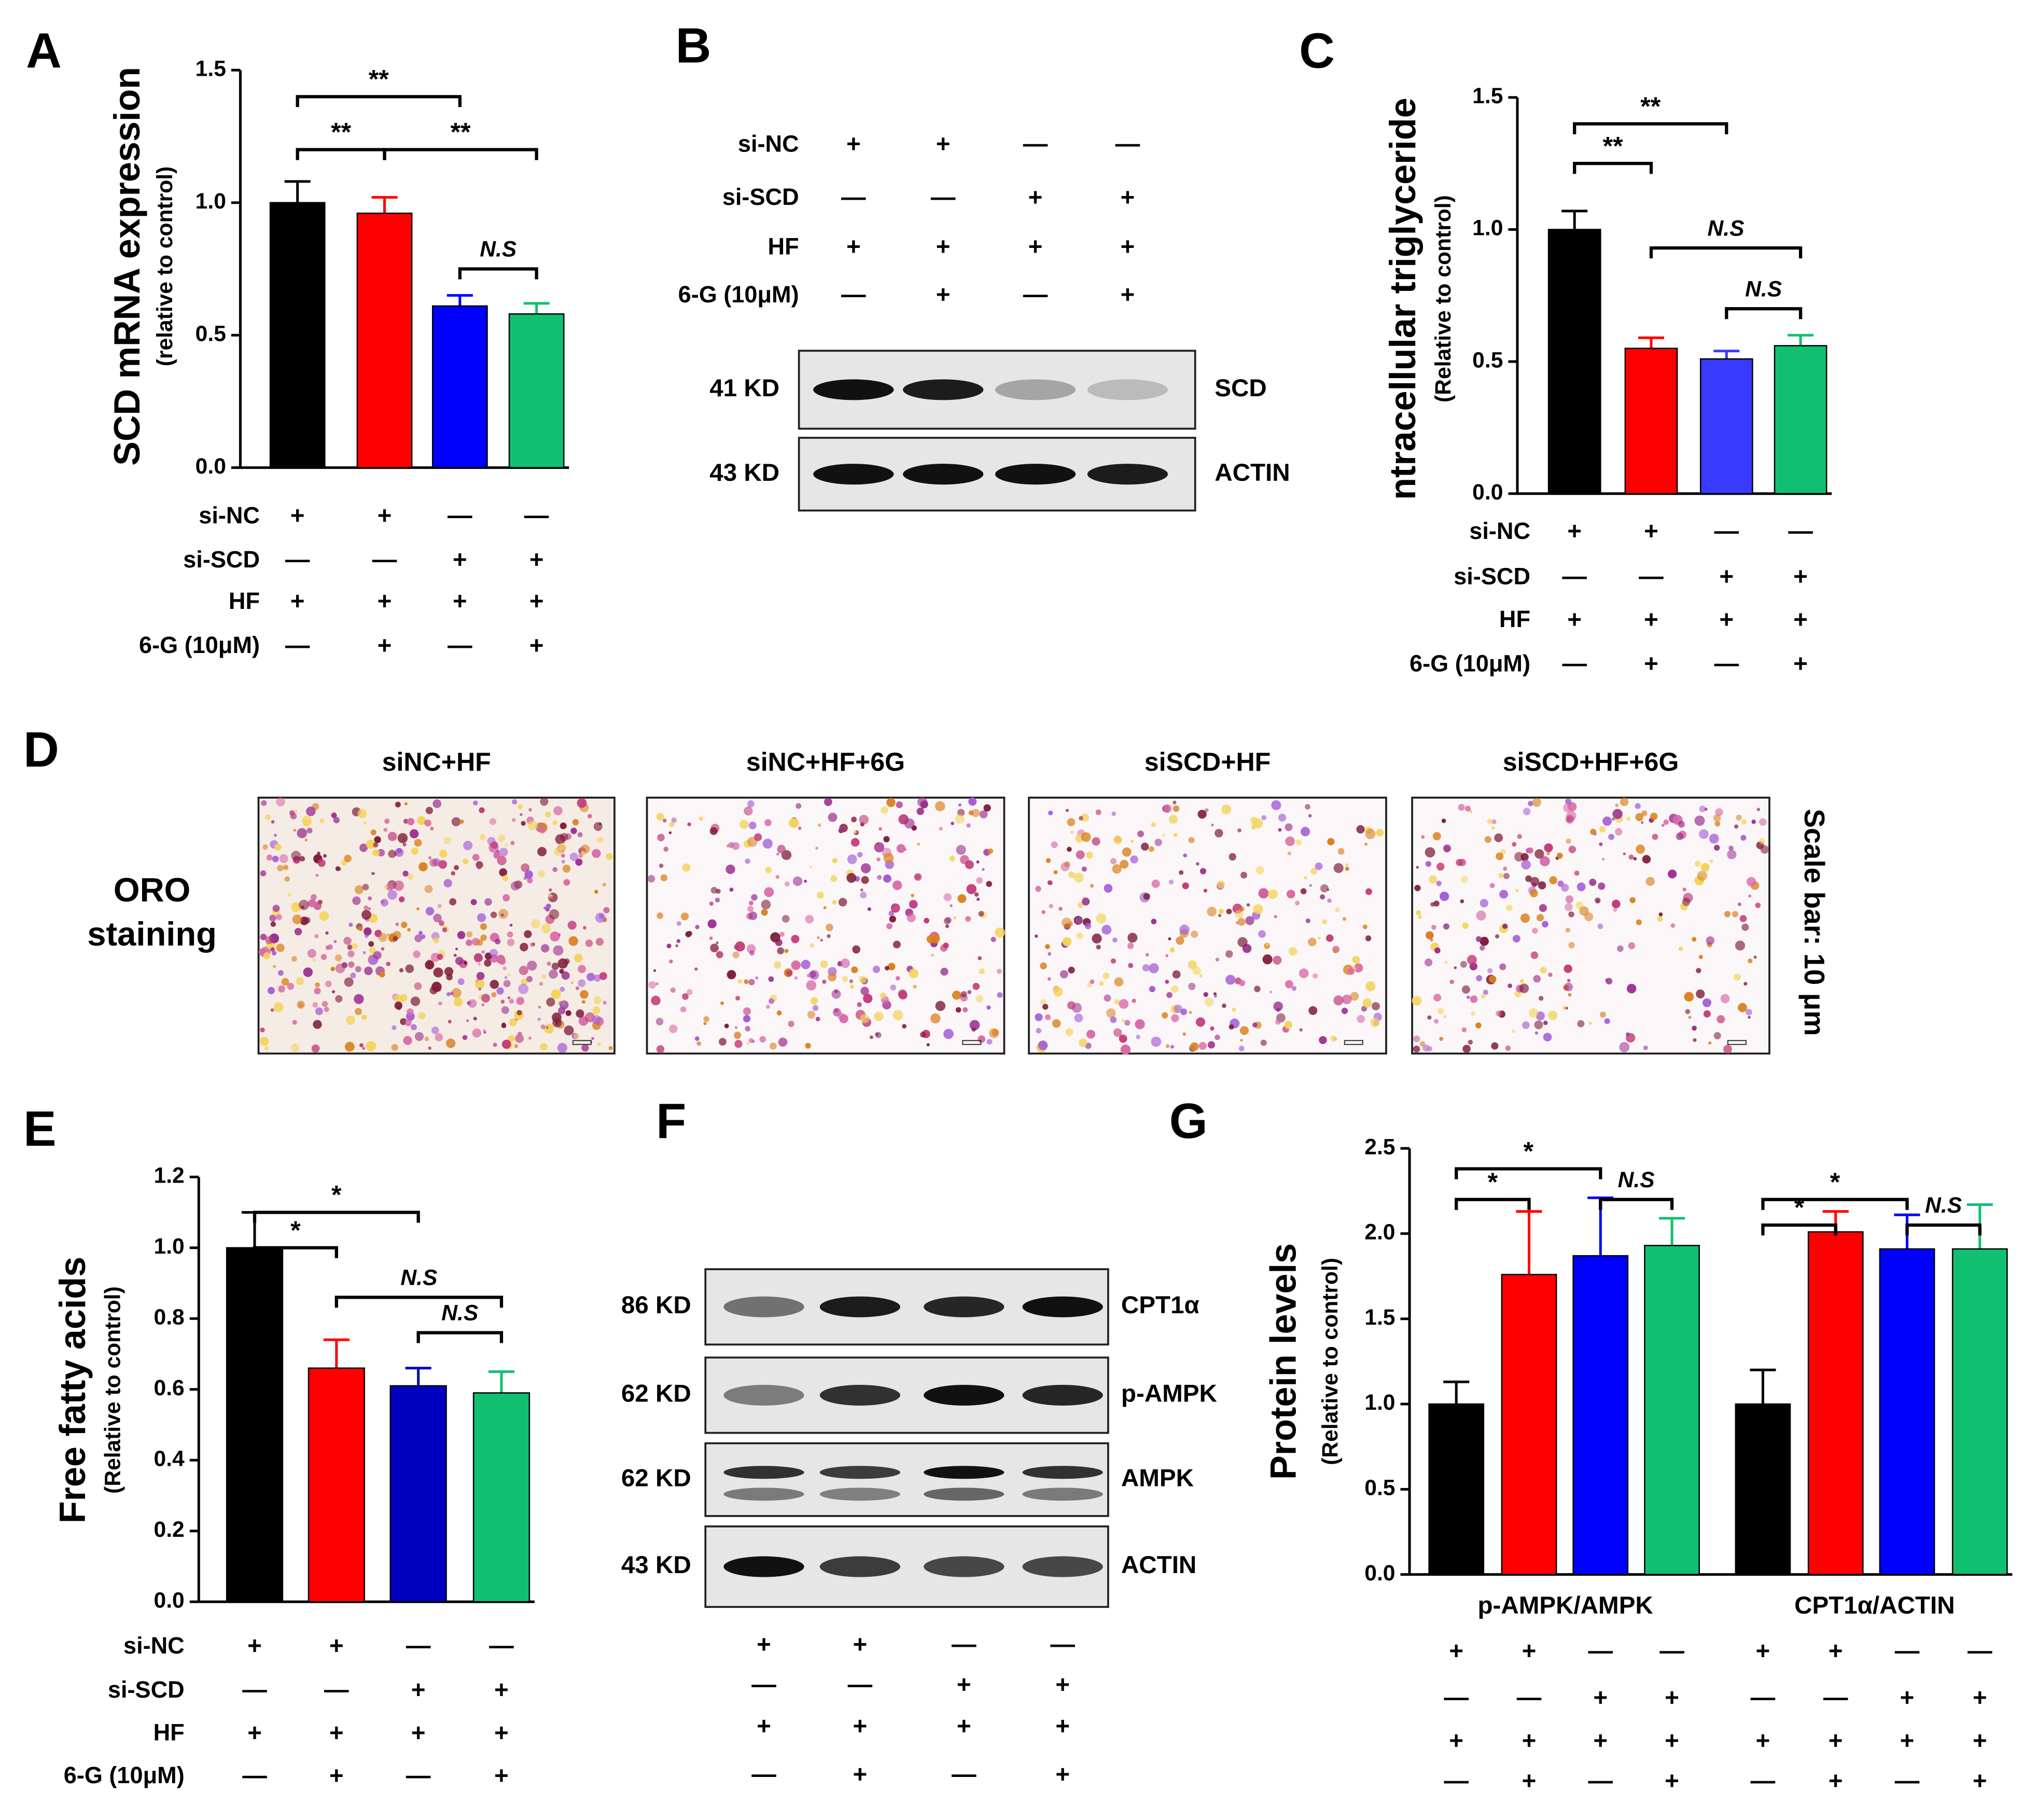 The image size is (2037, 1820). What do you see at coordinates (906, 1479) in the screenshot?
I see `blot-frame` at bounding box center [906, 1479].